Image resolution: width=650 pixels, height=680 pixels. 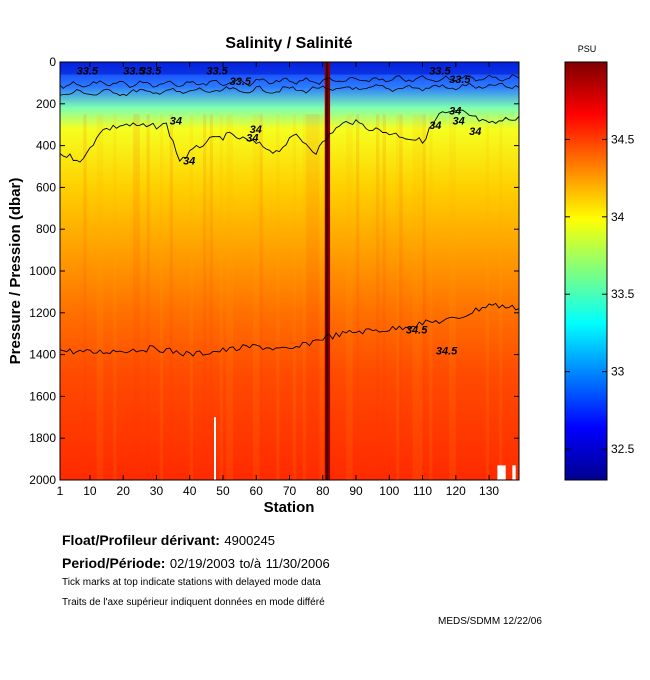 I want to click on x-tick-label: 30, so click(x=157, y=491).